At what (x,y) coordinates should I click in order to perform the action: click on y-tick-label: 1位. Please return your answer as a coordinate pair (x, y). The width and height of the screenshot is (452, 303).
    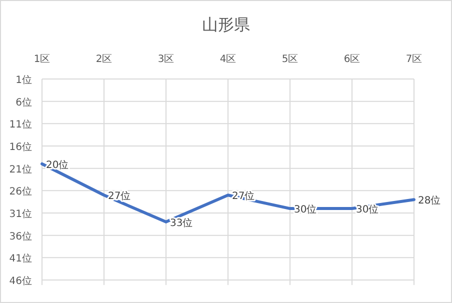
    Looking at the image, I should click on (24, 80).